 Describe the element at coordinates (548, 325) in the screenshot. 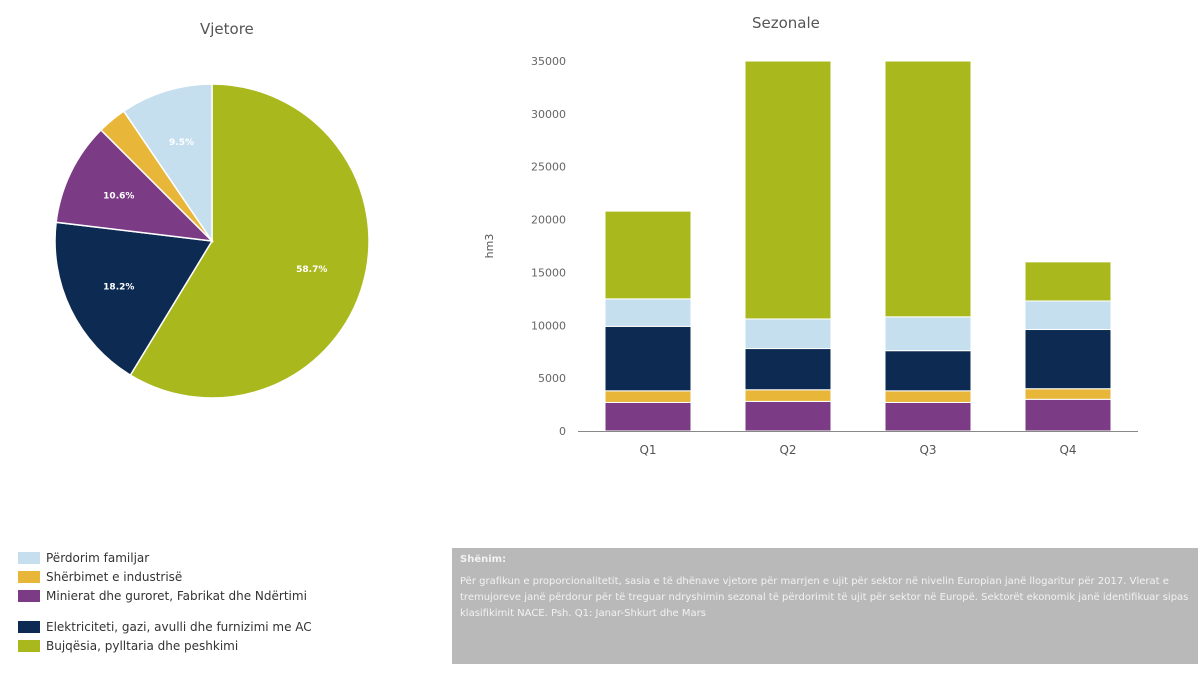

I see `y-tick-label: 10000` at that location.